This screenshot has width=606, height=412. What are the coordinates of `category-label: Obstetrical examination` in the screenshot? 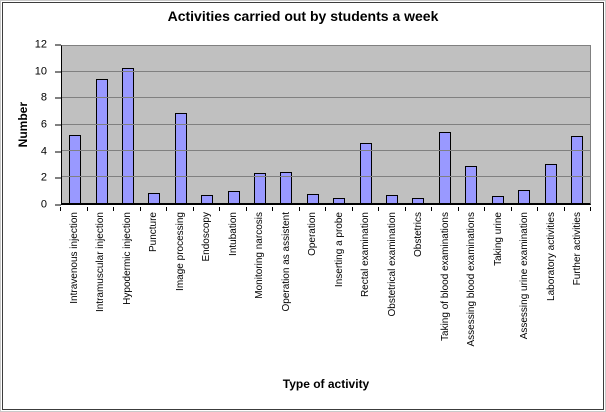 It's located at (392, 264).